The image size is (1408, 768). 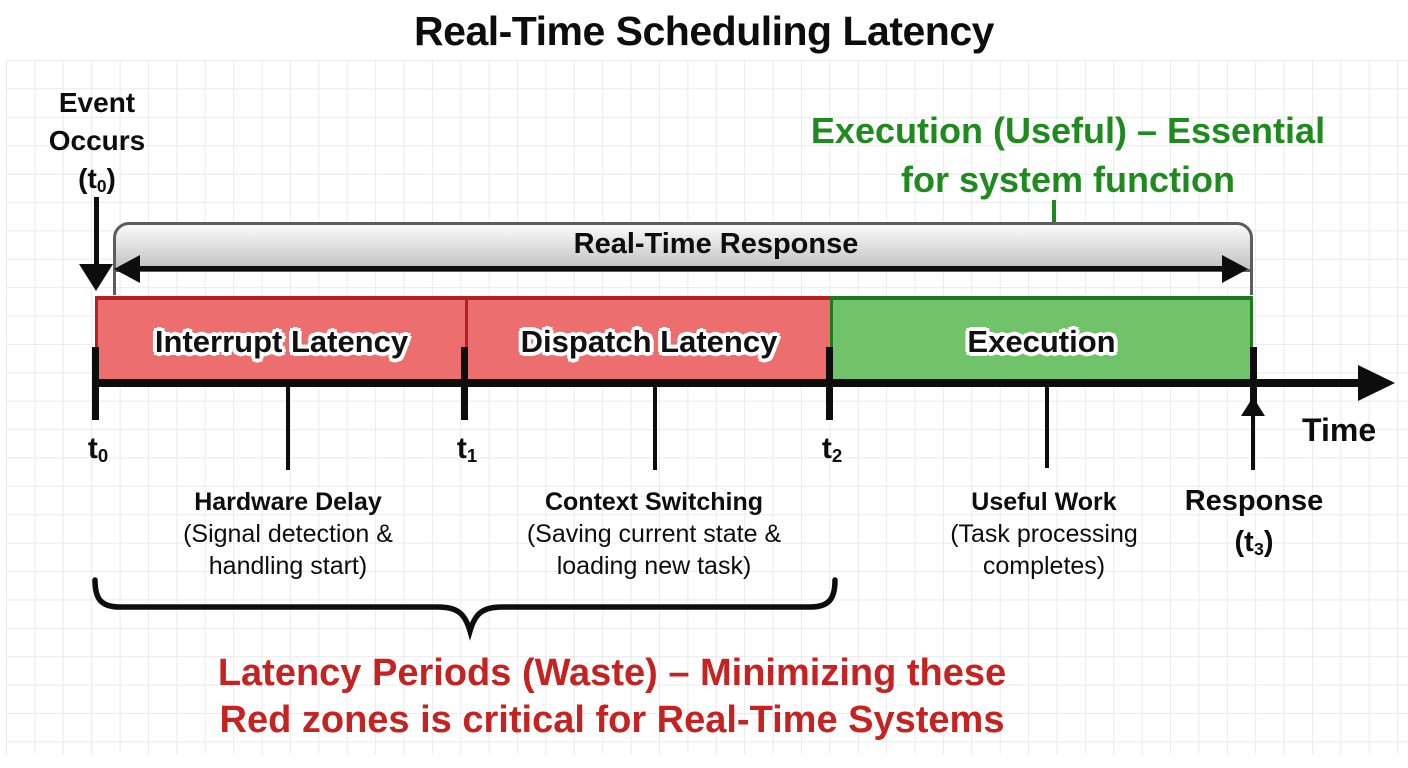 What do you see at coordinates (655, 428) in the screenshot?
I see `connector-context-switching` at bounding box center [655, 428].